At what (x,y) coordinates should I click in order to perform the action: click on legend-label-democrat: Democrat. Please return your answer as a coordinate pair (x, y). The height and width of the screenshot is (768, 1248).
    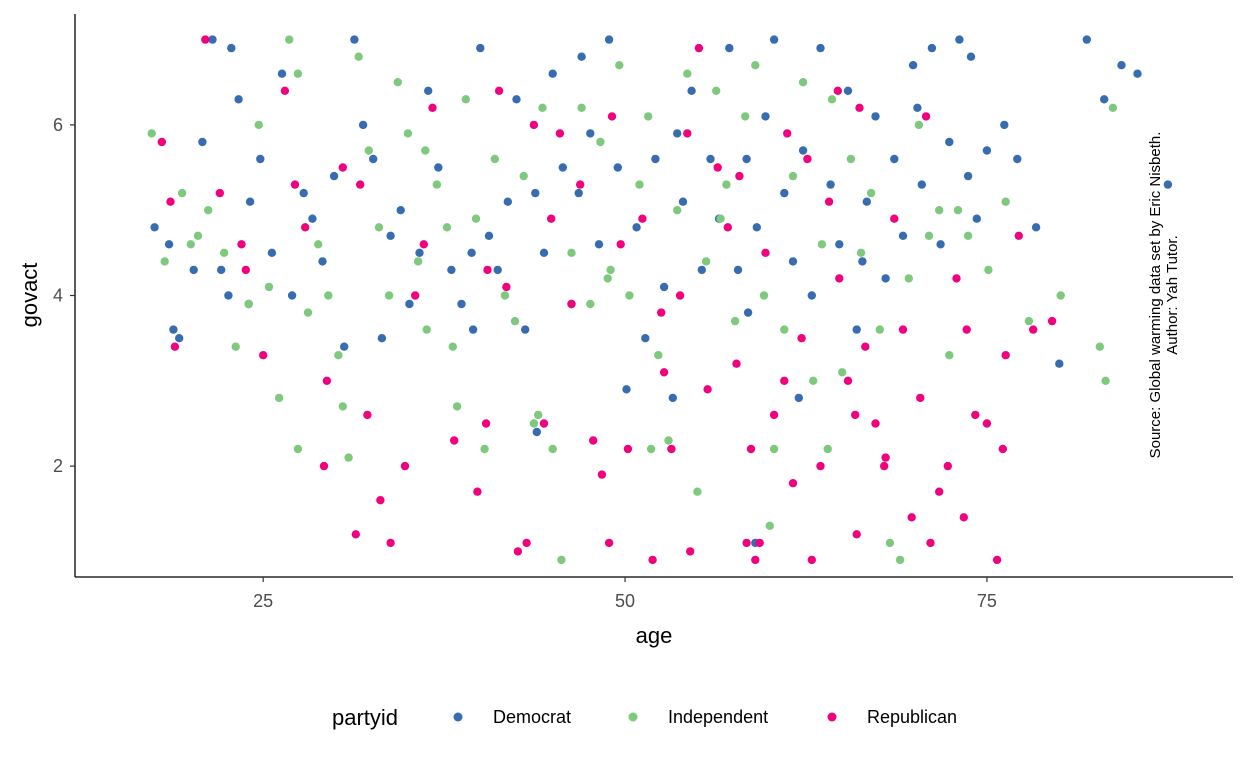
    Looking at the image, I should click on (532, 717).